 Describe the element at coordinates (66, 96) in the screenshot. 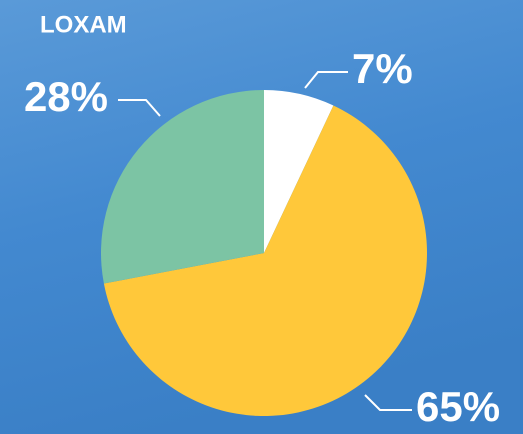

I see `data-label: 28%` at that location.